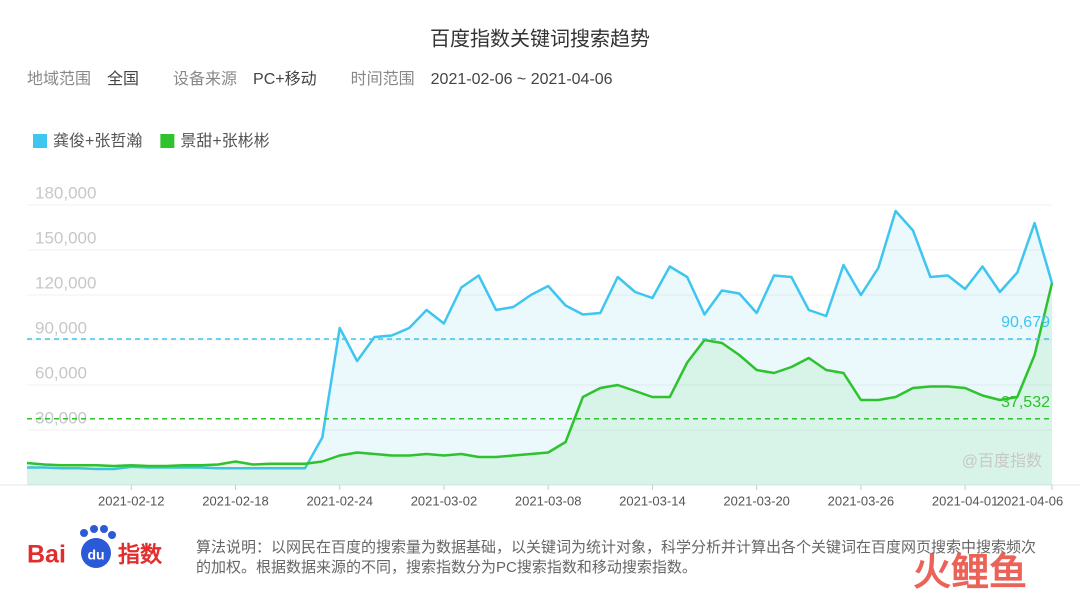 The height and width of the screenshot is (603, 1080). I want to click on x-tick-label: 2021-03-08, so click(548, 500).